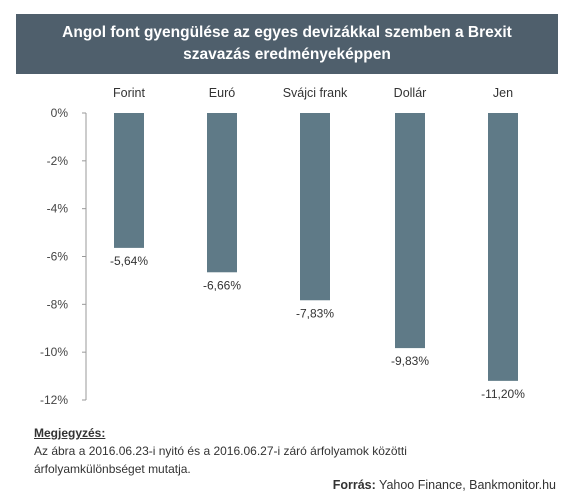 The height and width of the screenshot is (500, 578). What do you see at coordinates (54, 352) in the screenshot?
I see `y-tick-label: -10%` at bounding box center [54, 352].